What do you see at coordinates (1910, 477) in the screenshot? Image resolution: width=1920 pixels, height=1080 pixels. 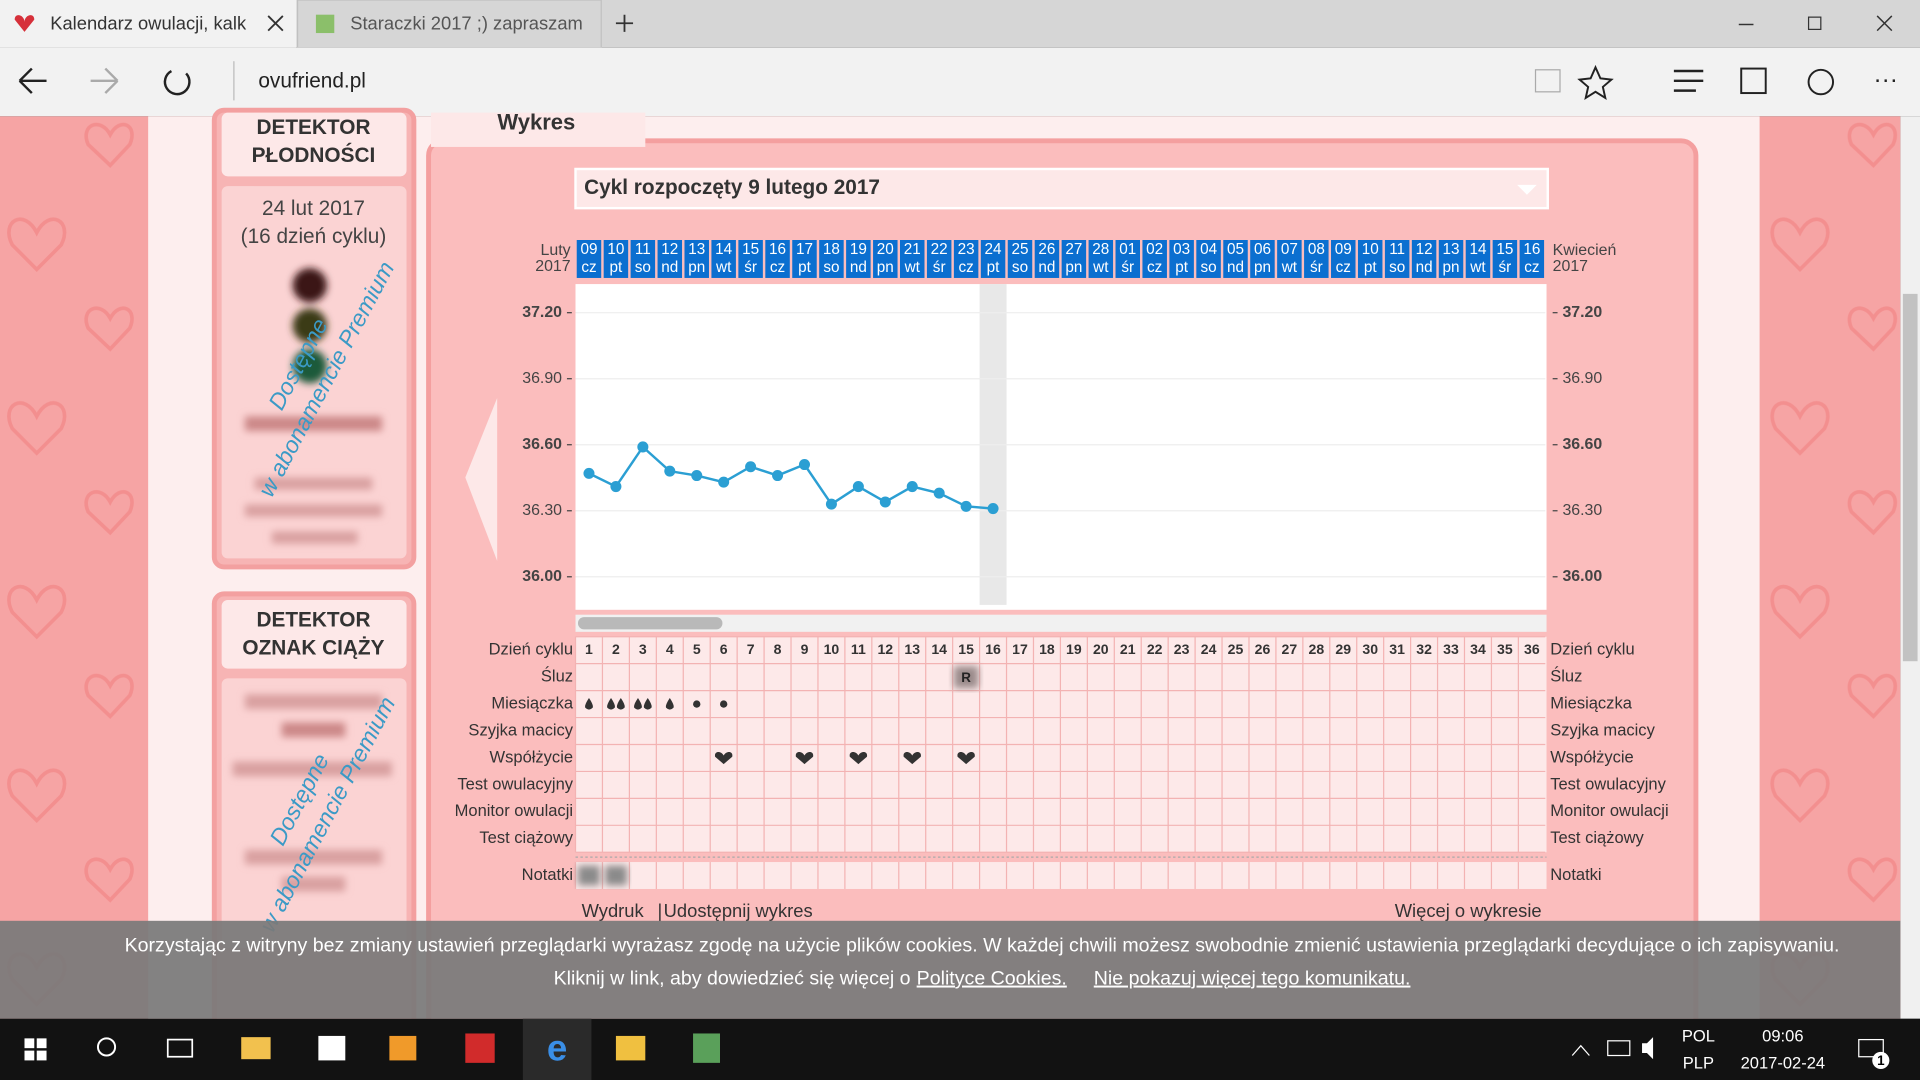 I see `scrollbar-thumb` at bounding box center [1910, 477].